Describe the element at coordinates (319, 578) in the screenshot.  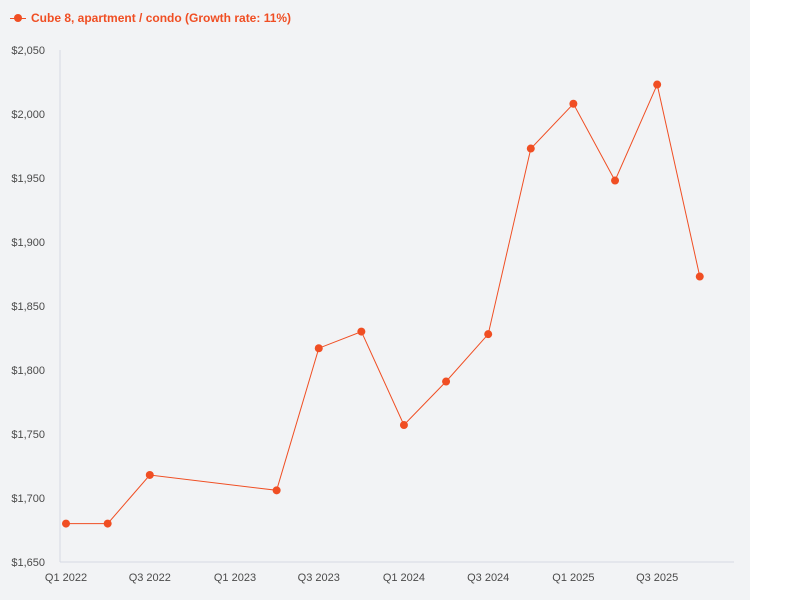
I see `x-tick-label: Q3 2023` at that location.